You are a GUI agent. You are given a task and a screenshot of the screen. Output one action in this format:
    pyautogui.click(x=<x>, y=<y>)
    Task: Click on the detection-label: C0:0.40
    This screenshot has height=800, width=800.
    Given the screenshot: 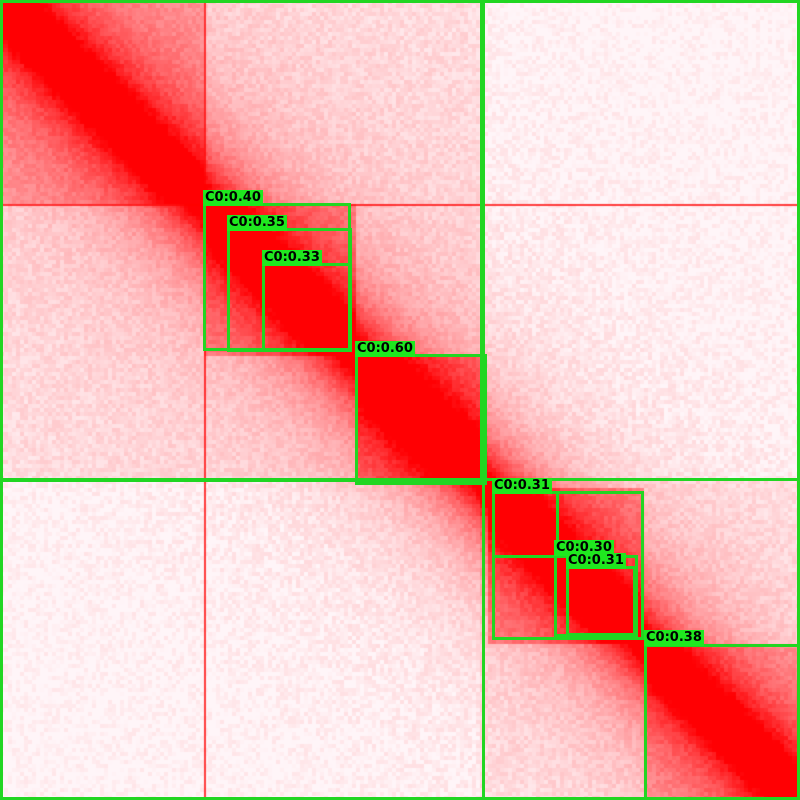 What is the action you would take?
    pyautogui.click(x=233, y=198)
    